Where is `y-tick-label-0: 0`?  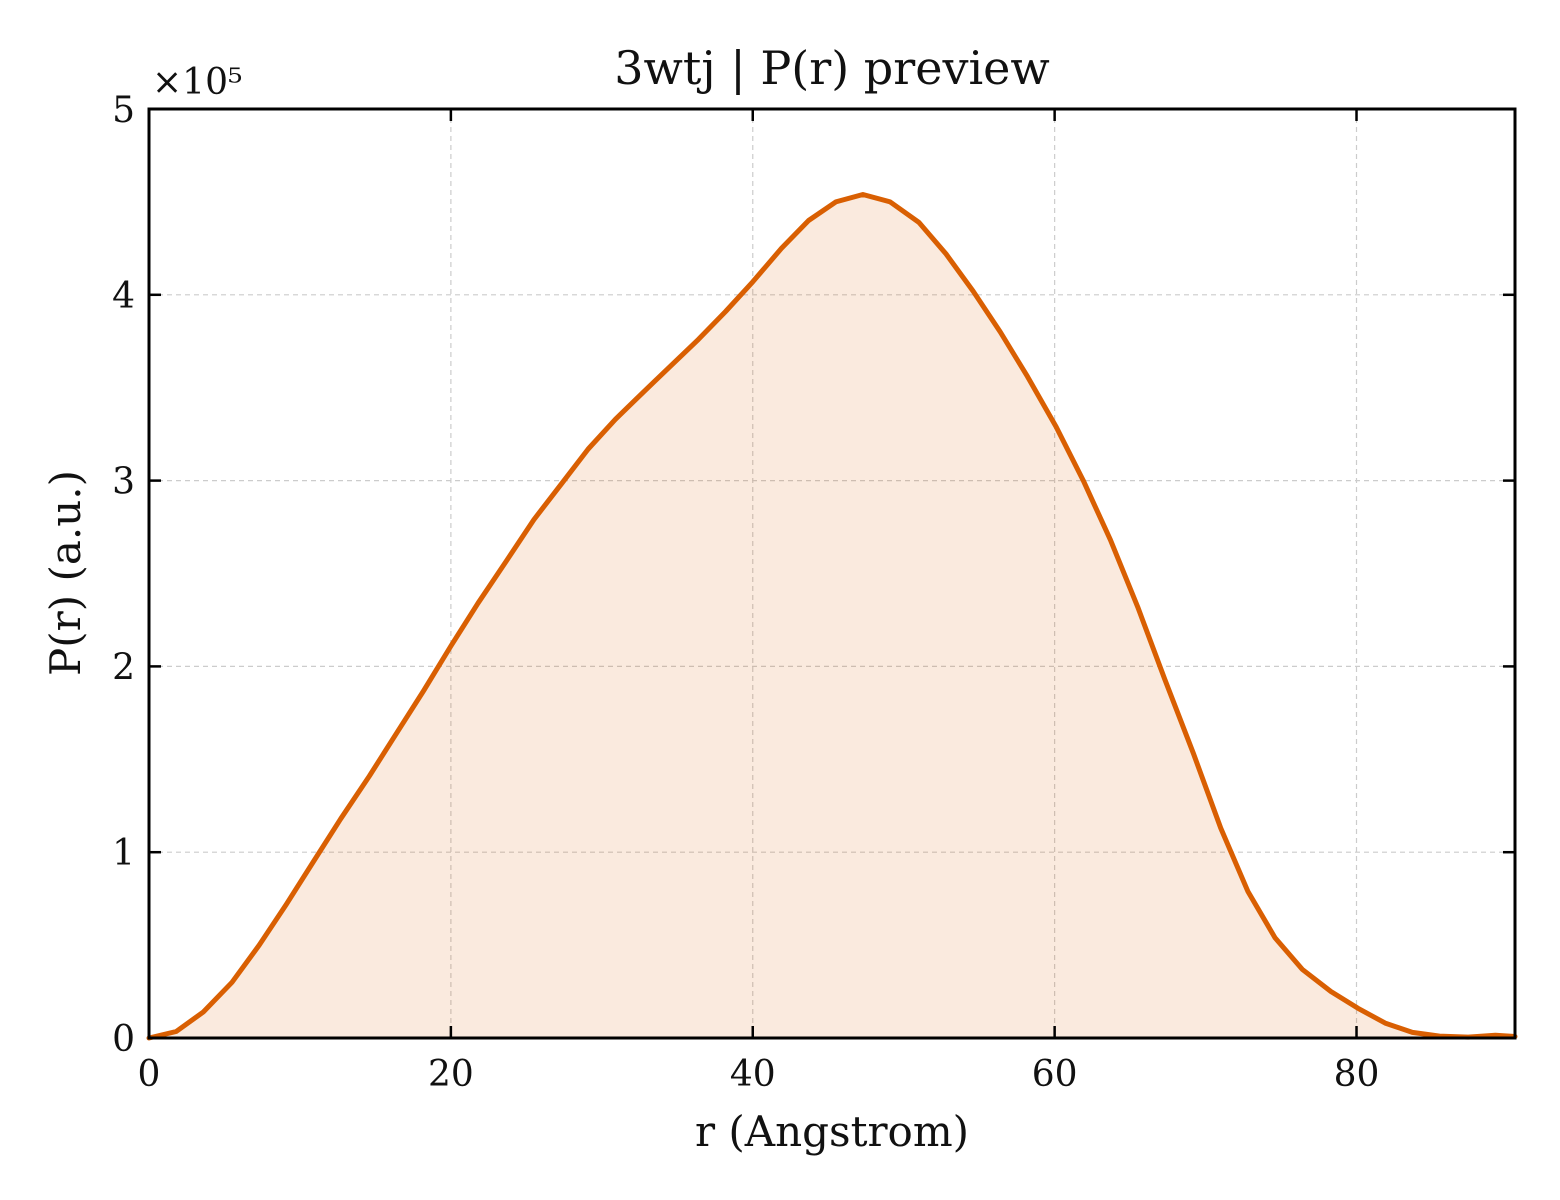 y-tick-label-0: 0 is located at coordinates (123, 1039).